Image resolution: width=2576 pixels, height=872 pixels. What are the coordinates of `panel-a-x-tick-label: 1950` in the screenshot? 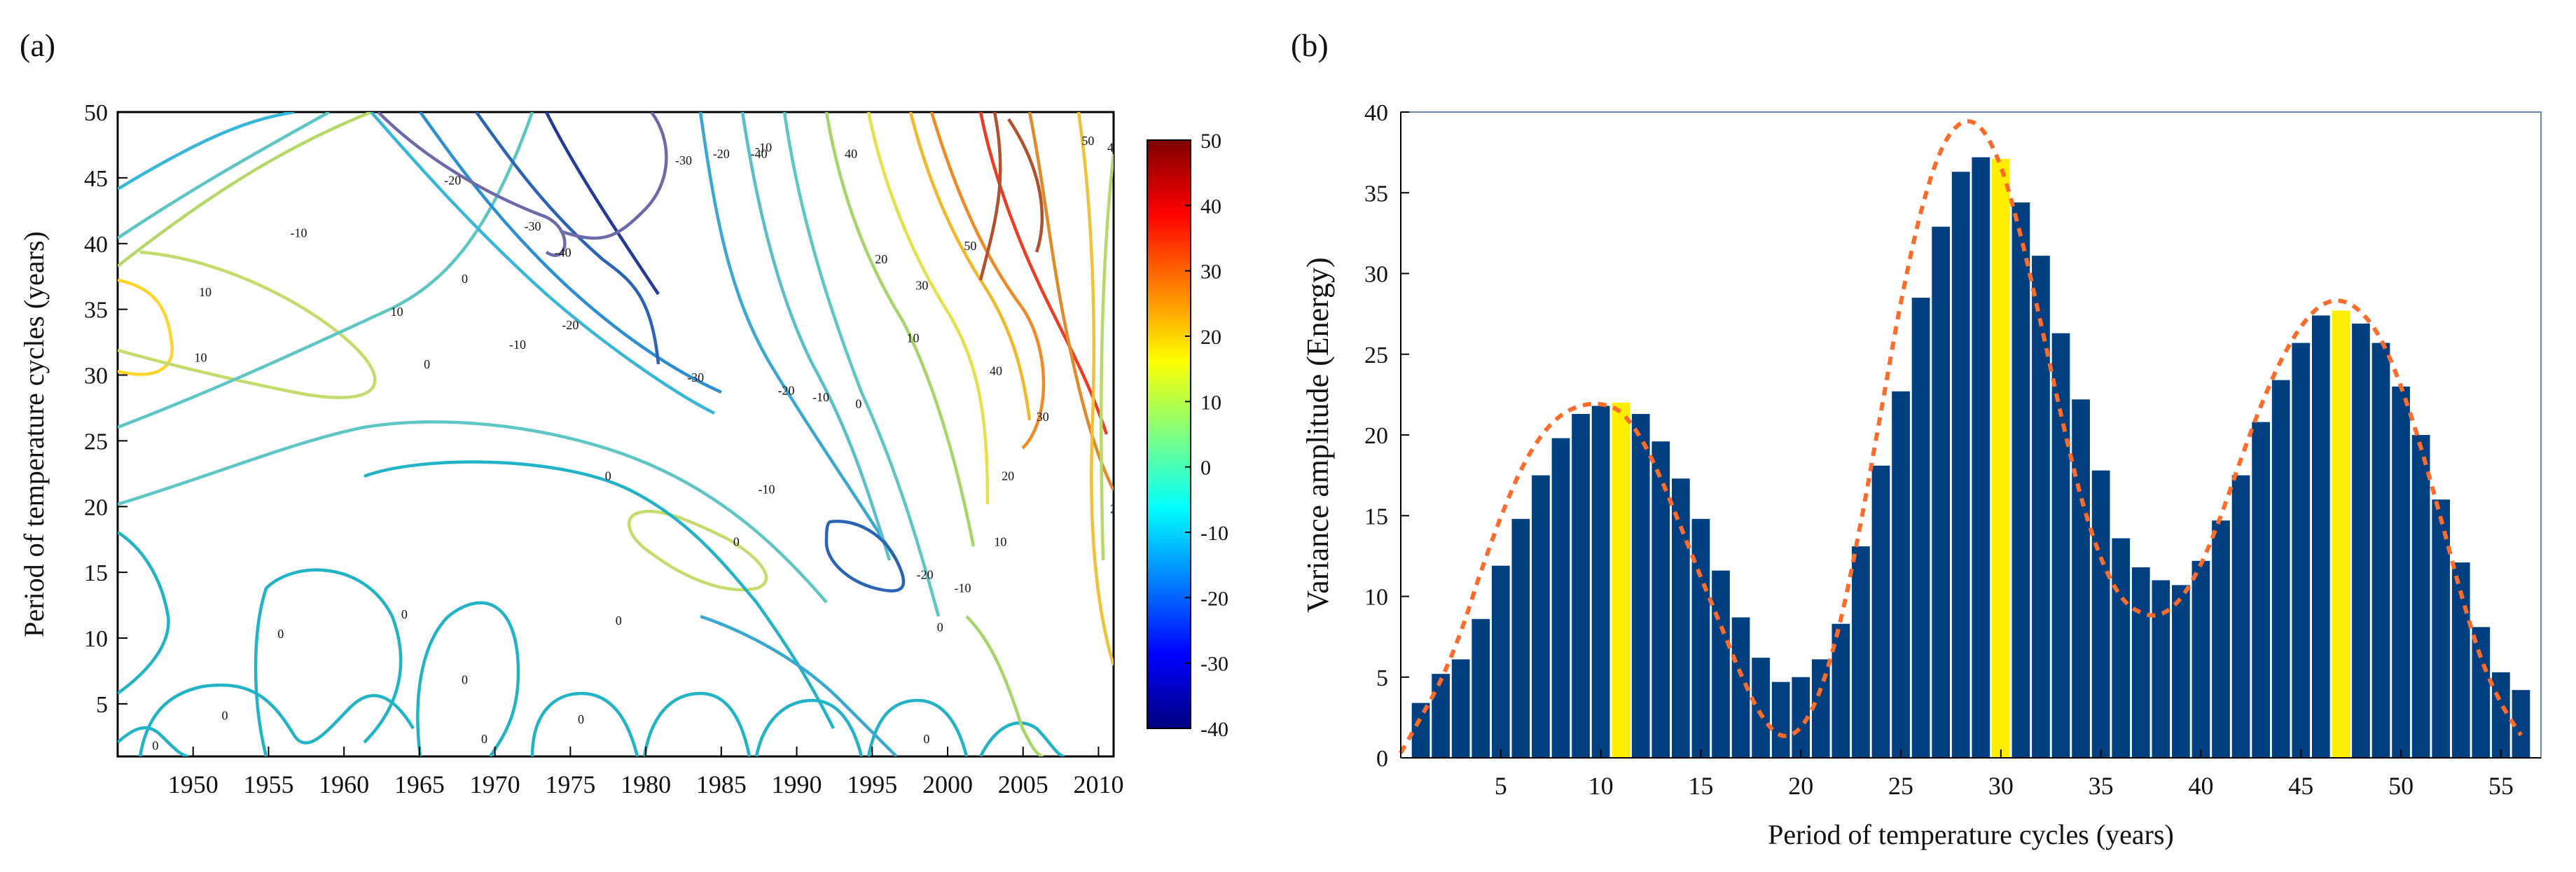 It's located at (193, 784).